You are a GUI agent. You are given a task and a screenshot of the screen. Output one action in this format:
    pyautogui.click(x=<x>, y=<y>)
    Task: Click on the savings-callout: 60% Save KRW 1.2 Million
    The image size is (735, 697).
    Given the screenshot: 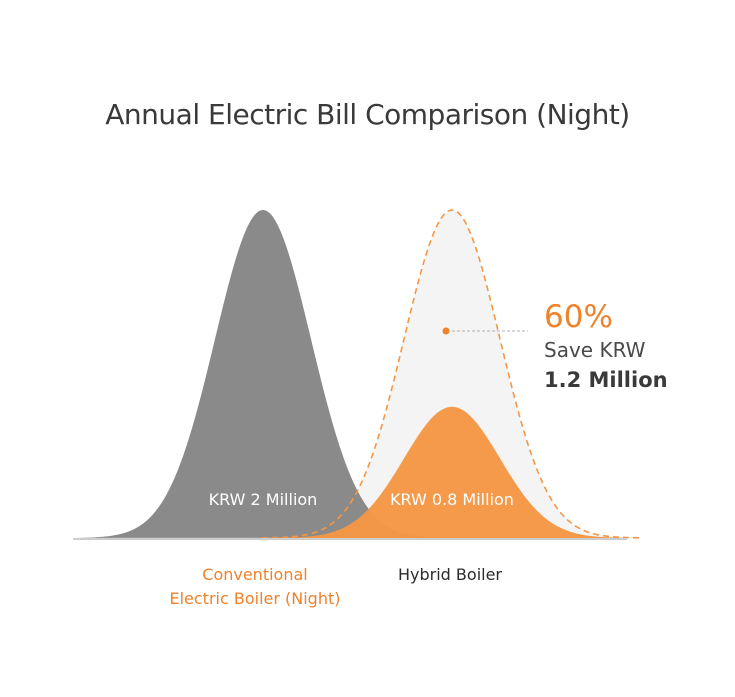 What is the action you would take?
    pyautogui.click(x=606, y=346)
    